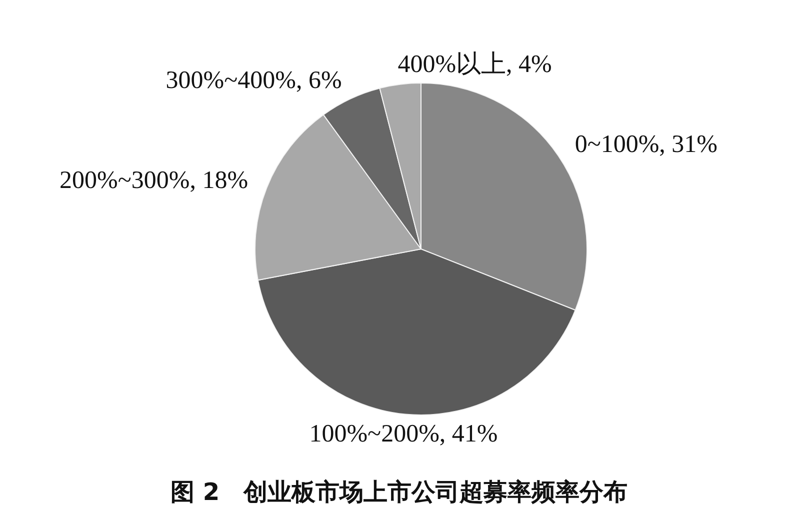  What do you see at coordinates (154, 180) in the screenshot?
I see `slice-label: 200%~300%, 18%` at bounding box center [154, 180].